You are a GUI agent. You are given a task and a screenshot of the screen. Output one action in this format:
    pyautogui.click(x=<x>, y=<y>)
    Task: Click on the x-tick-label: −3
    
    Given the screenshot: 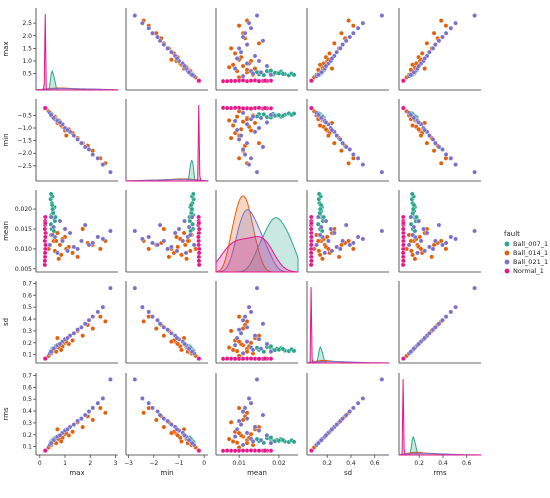 What is the action you would take?
    pyautogui.click(x=128, y=463)
    